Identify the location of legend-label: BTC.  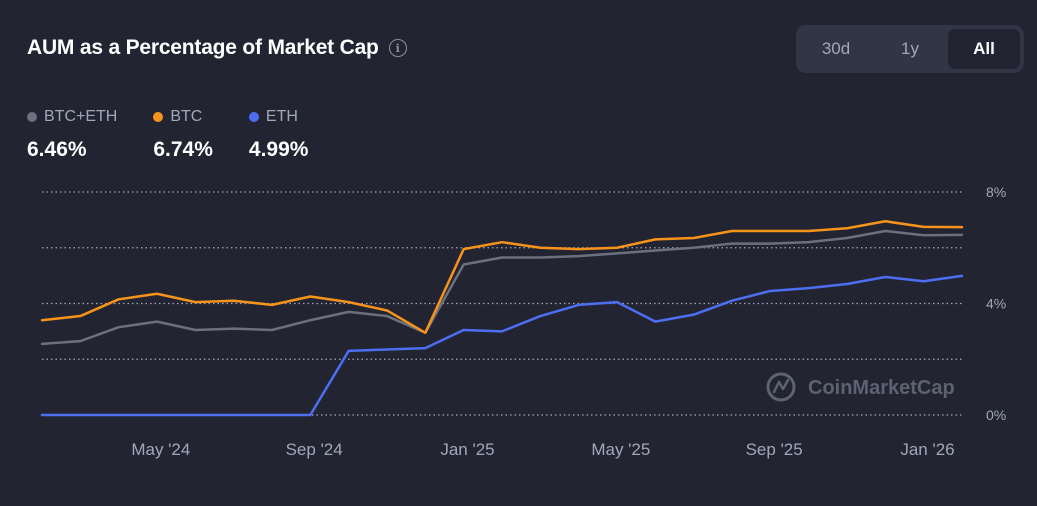
(186, 116).